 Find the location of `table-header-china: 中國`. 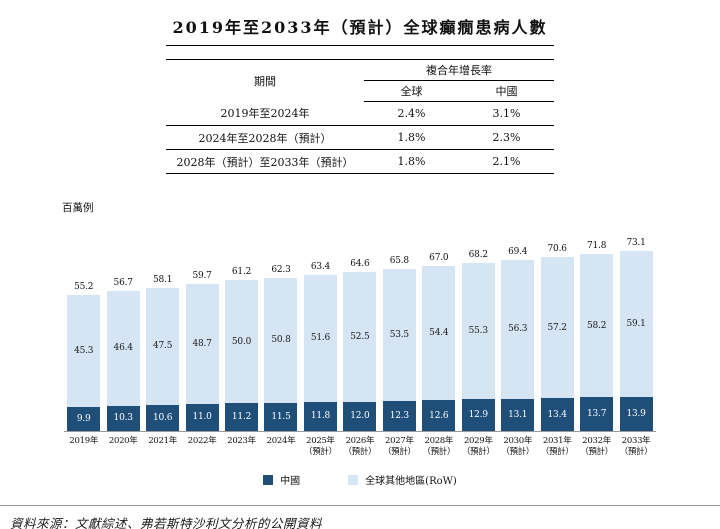

table-header-china: 中國 is located at coordinates (506, 91).